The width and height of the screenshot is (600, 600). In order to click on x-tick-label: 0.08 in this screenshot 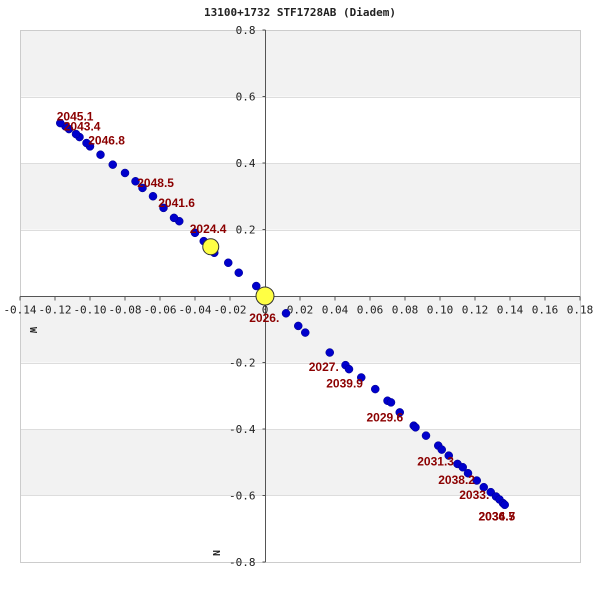, I will do `click(405, 310)`.